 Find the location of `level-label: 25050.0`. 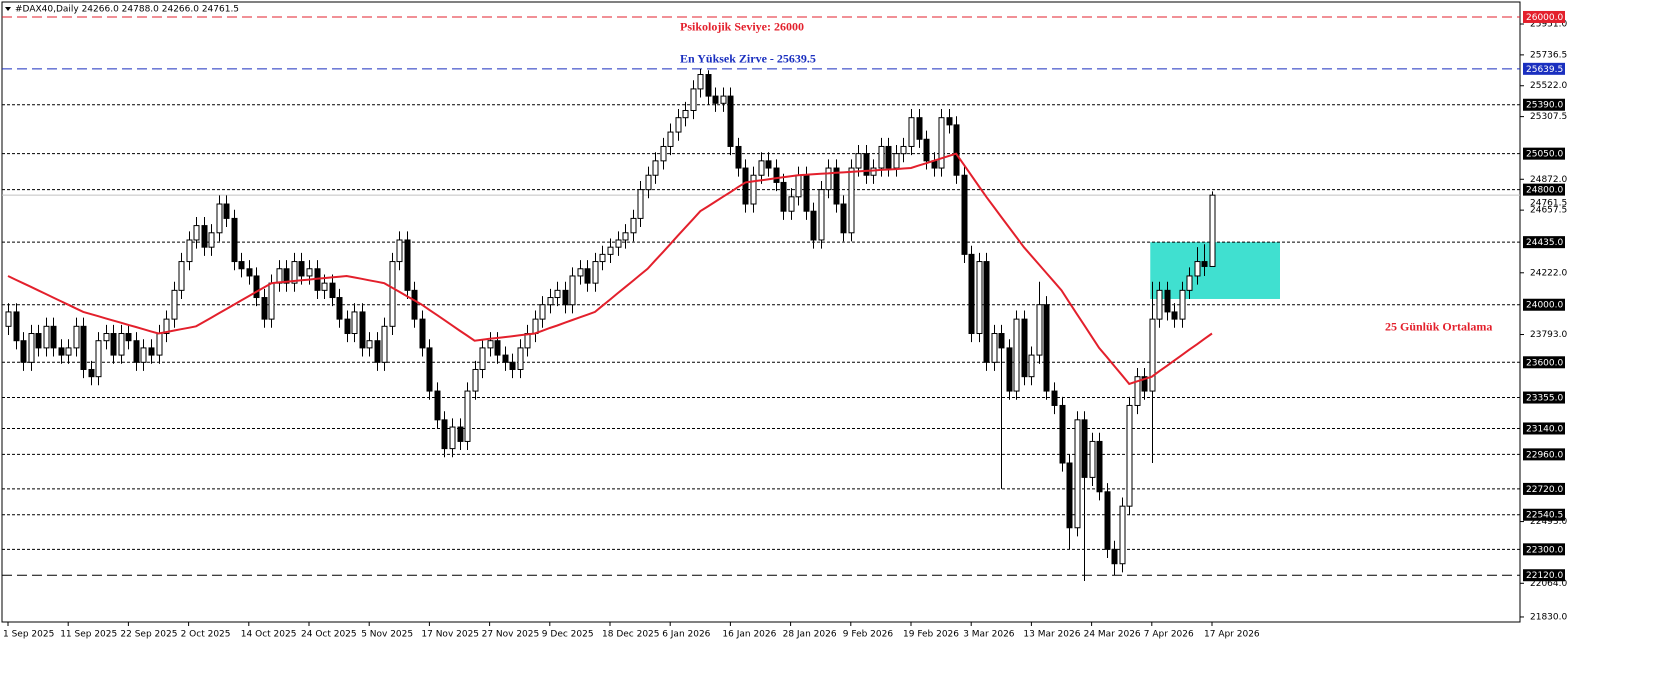

level-label: 25050.0 is located at coordinates (1544, 155).